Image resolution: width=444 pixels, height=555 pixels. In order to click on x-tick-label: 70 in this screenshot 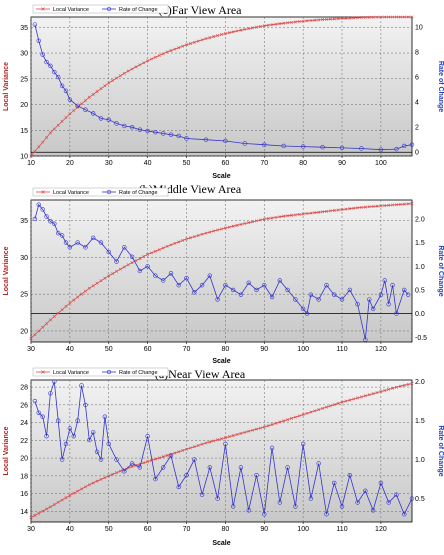, I will do `click(187, 349)`.